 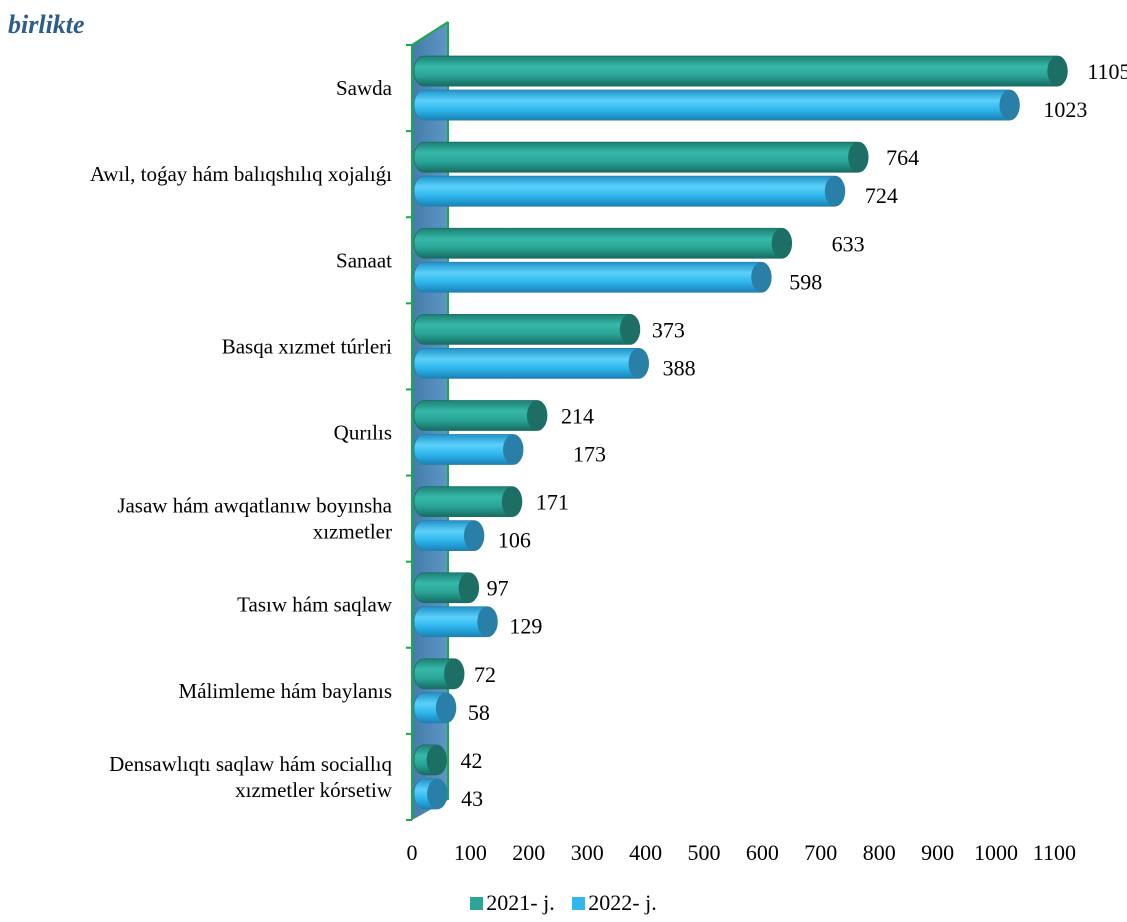 What do you see at coordinates (364, 260) in the screenshot?
I see `category-label: Sanaat` at bounding box center [364, 260].